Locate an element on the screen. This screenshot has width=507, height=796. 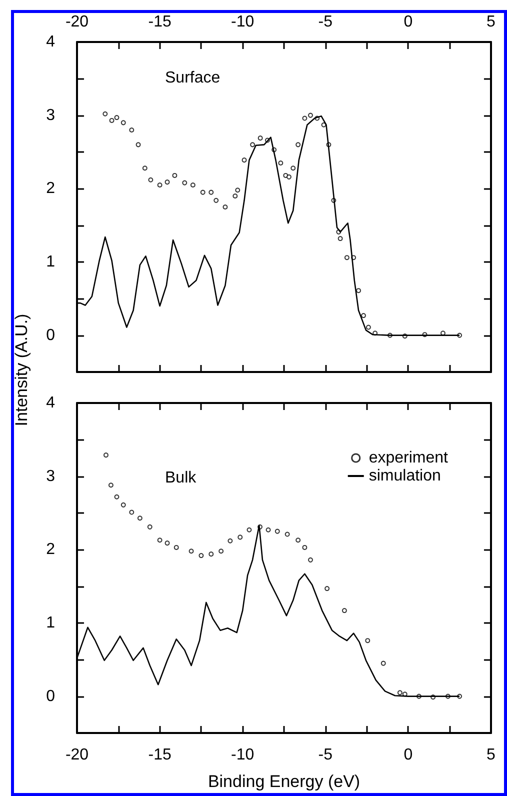
legend-label: simulation is located at coordinates (404, 476).